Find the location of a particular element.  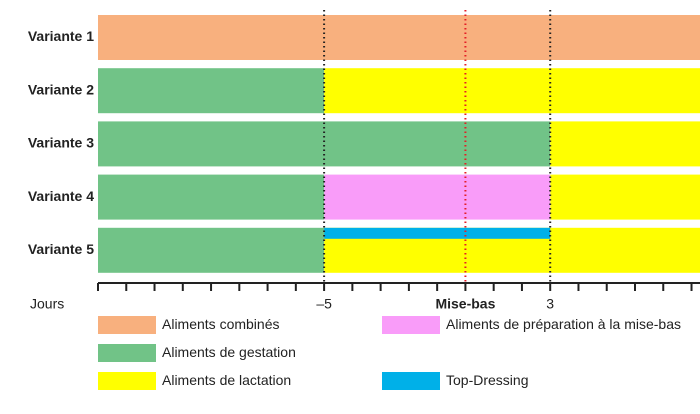

legend-label: Aliments de préparation à la mise-bas is located at coordinates (564, 324).